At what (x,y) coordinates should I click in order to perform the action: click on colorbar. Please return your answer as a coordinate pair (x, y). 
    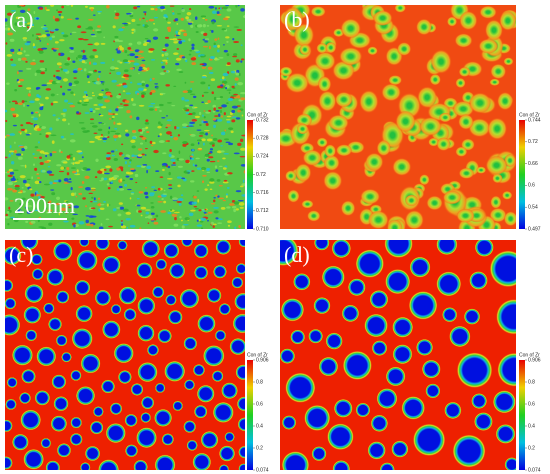
    Looking at the image, I should click on (522, 415).